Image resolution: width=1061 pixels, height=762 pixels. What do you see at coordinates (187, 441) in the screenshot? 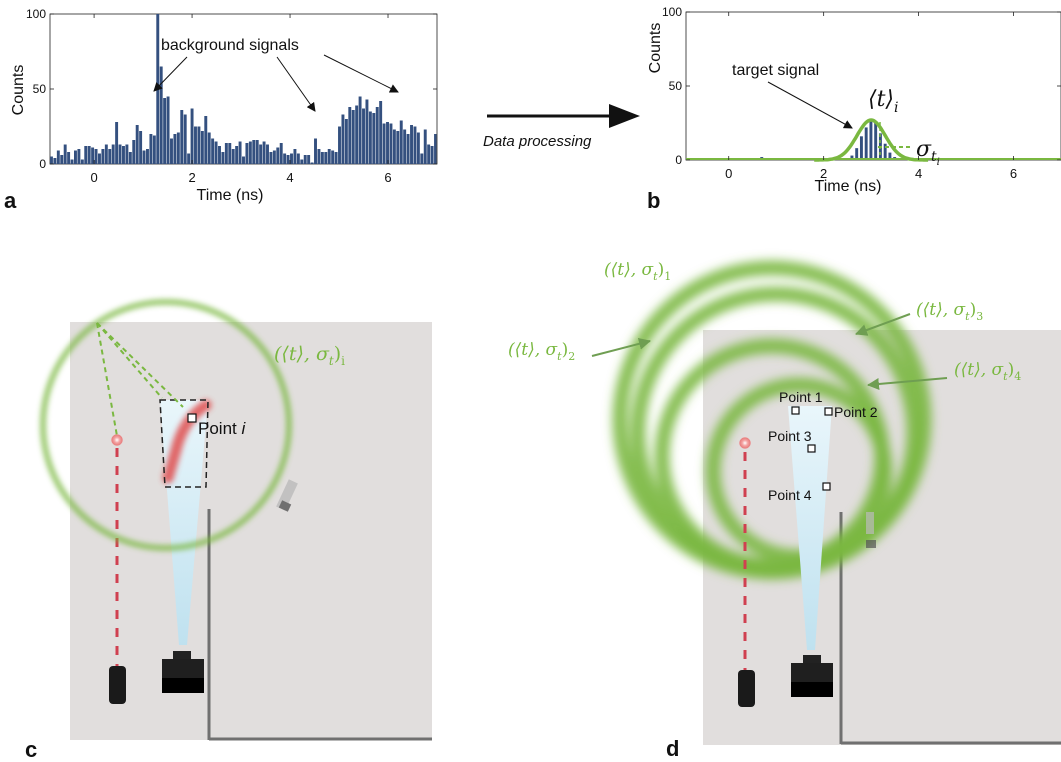
I see `panel-c-hidden-object` at bounding box center [187, 441].